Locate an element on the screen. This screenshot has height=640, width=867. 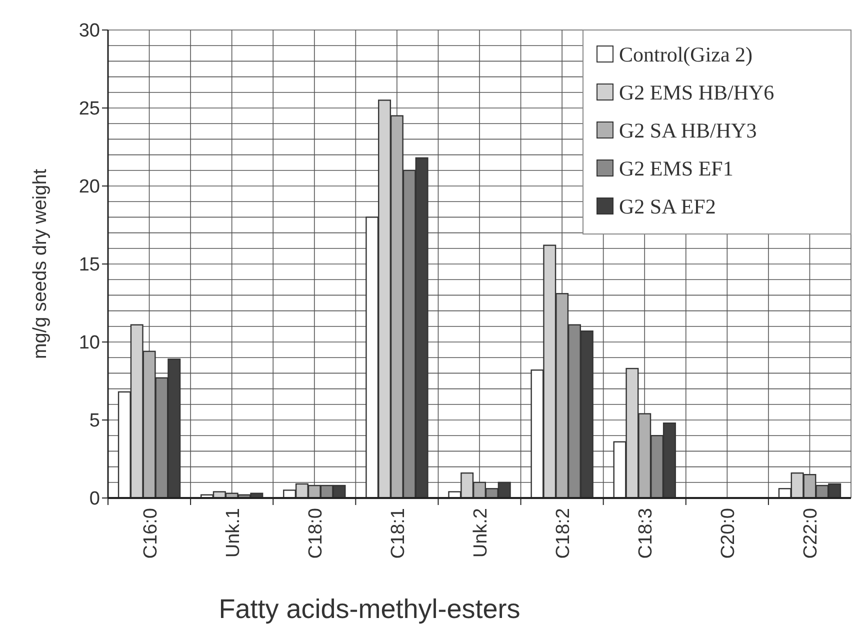
y-tick-label: 10 is located at coordinates (89, 343).